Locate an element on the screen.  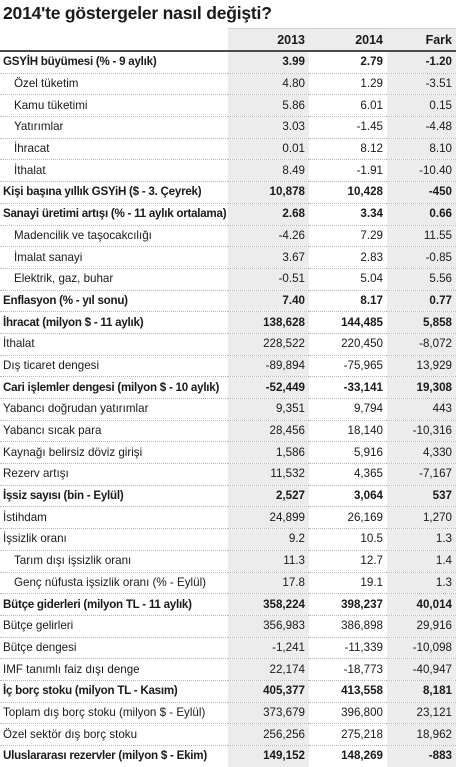
value-2013: 138,628 is located at coordinates (268, 322).